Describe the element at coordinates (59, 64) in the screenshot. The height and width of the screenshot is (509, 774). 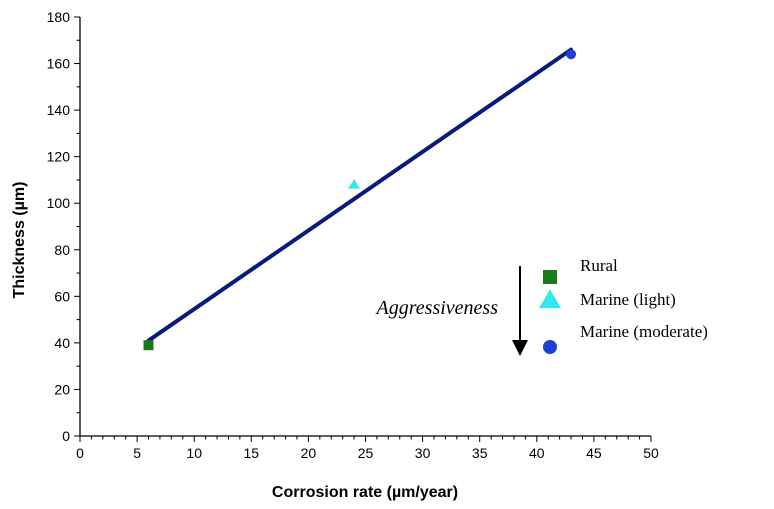
I see `y-tick-label: 160` at that location.